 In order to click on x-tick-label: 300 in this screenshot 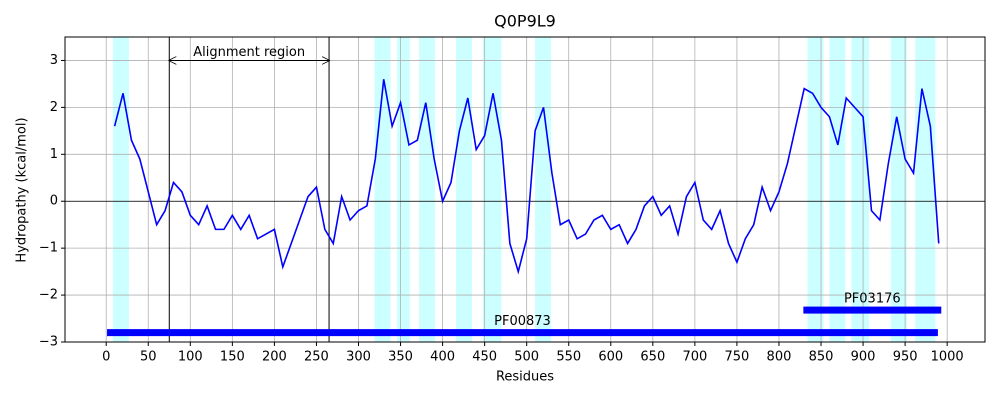, I will do `click(358, 357)`.